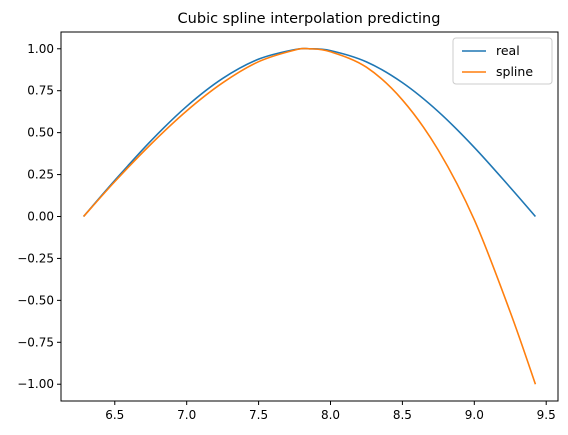 This screenshot has height=435, width=568. What do you see at coordinates (546, 415) in the screenshot?
I see `x-tick-label: 9.5` at bounding box center [546, 415].